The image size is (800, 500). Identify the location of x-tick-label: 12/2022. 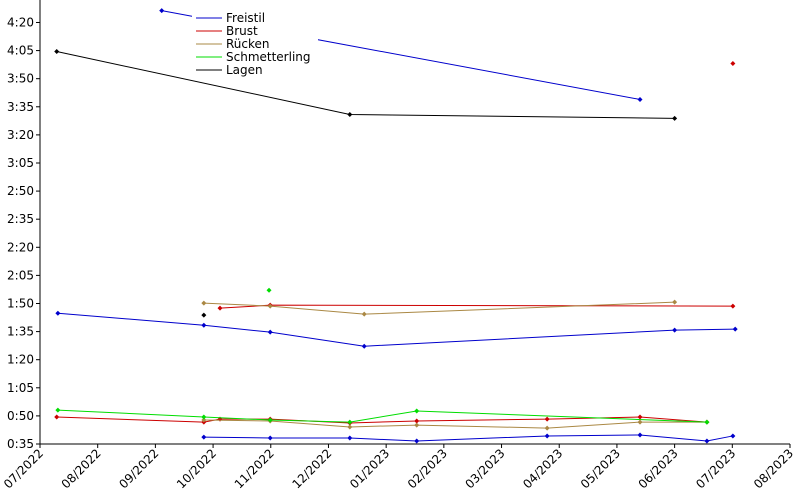
(311, 468).